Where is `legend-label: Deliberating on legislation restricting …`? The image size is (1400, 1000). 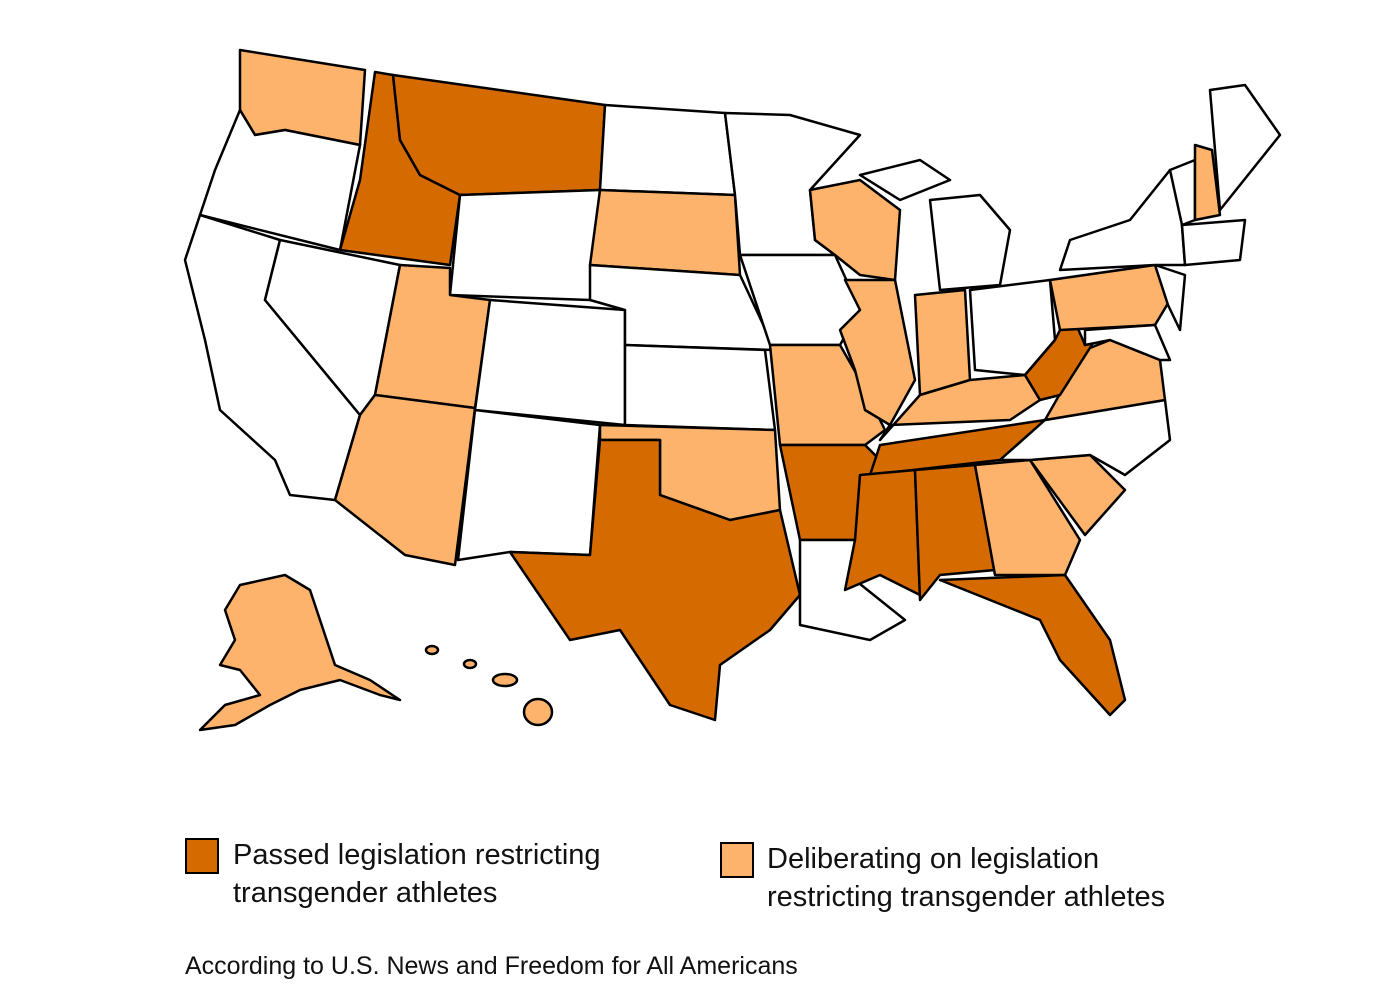
legend-label: Deliberating on legislation restricting … is located at coordinates (966, 878).